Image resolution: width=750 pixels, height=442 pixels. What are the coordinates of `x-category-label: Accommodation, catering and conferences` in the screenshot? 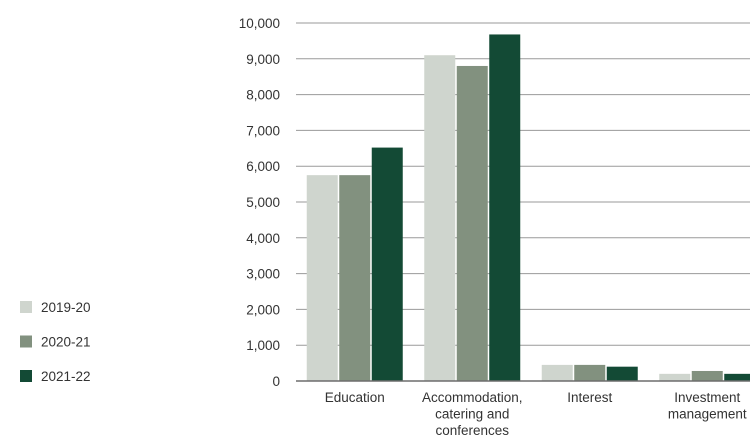 It's located at (472, 414).